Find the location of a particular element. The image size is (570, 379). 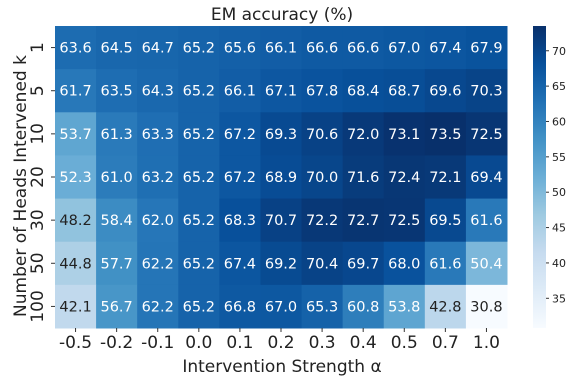

cell-value-label: 50.4 is located at coordinates (486, 264).